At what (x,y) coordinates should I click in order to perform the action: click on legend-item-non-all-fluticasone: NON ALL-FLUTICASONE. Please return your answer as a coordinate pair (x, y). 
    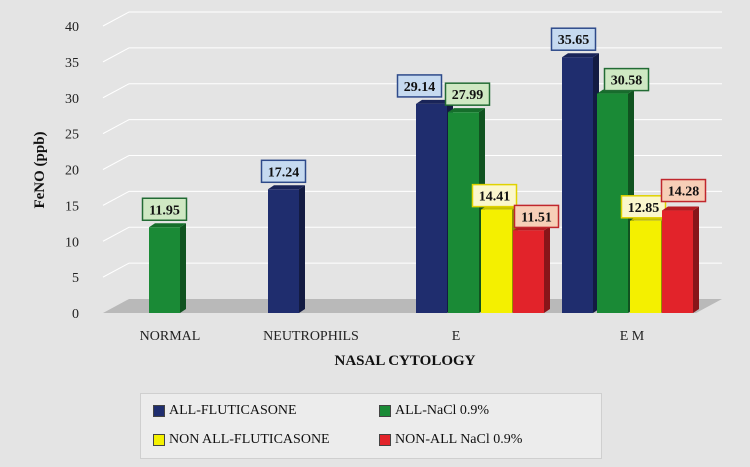
    Looking at the image, I should click on (241, 440).